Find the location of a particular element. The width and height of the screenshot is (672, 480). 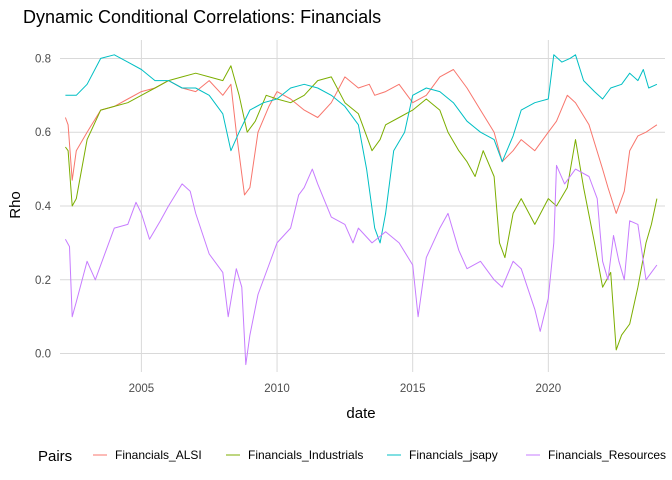

legend-label: Financials_Industrials is located at coordinates (305, 455).